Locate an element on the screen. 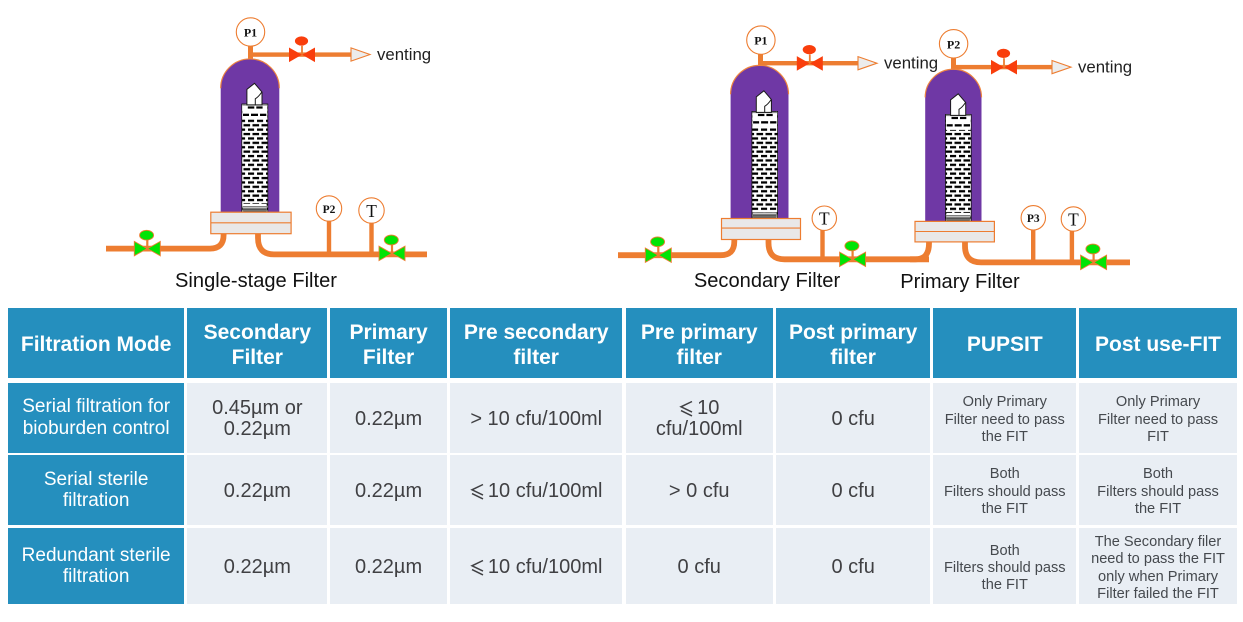 Image resolution: width=1243 pixels, height=622 pixels. svg-text: P3 is located at coordinates (1033, 219).